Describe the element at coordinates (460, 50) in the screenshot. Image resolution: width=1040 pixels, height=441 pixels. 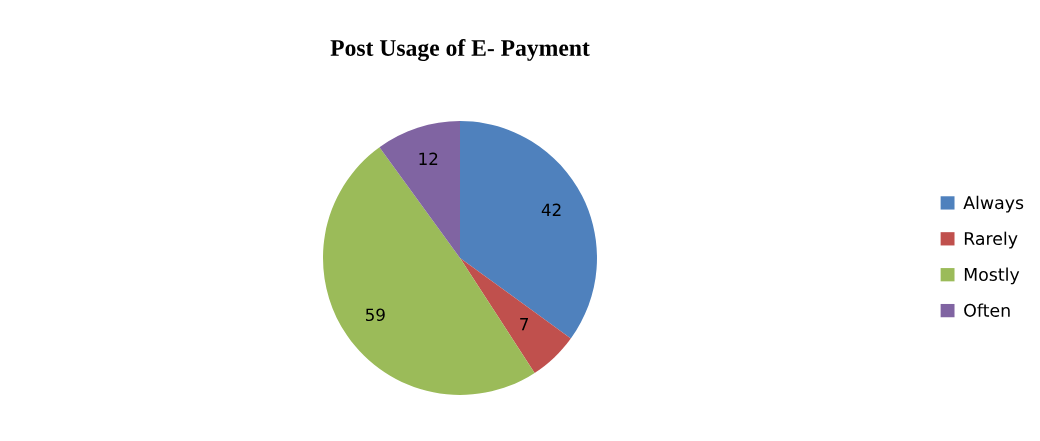
I see `chart-title: Post Usage of E- Payment` at that location.